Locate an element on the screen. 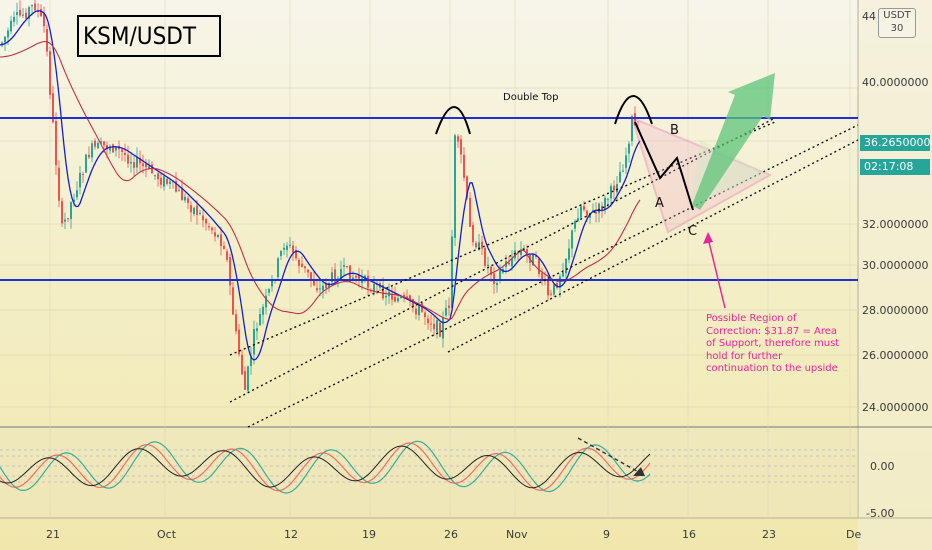 Image resolution: width=932 pixels, height=550 pixels. wave-a-label: A is located at coordinates (659, 203).